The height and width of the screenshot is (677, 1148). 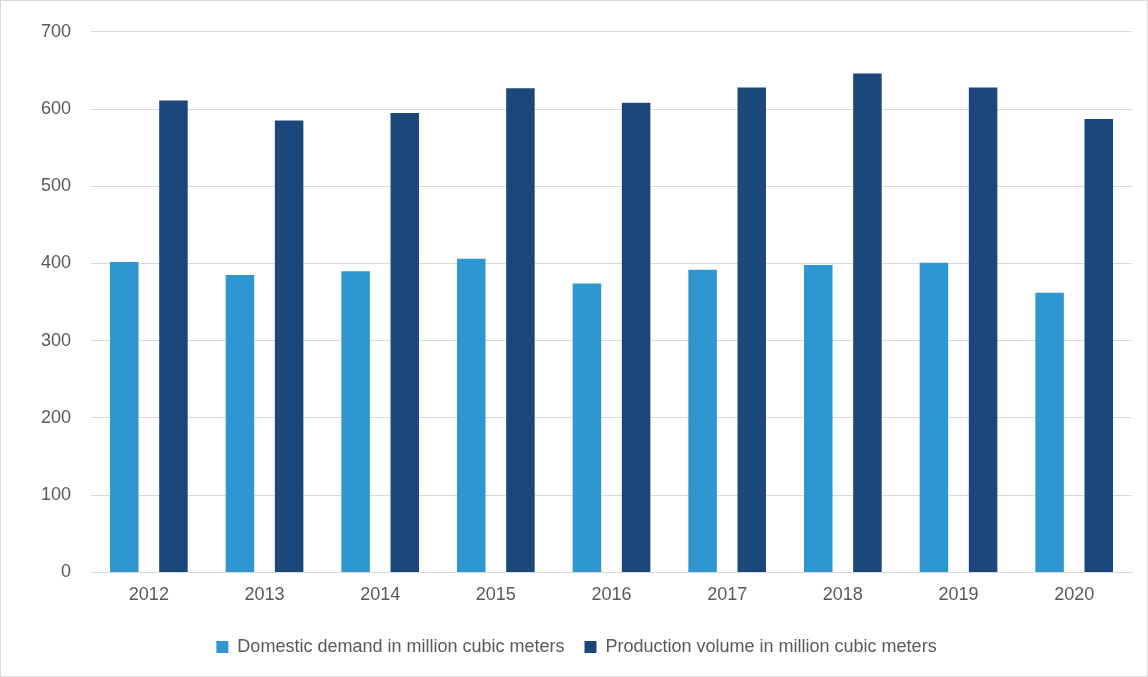 What do you see at coordinates (66, 571) in the screenshot?
I see `y-tick-label: 0` at bounding box center [66, 571].